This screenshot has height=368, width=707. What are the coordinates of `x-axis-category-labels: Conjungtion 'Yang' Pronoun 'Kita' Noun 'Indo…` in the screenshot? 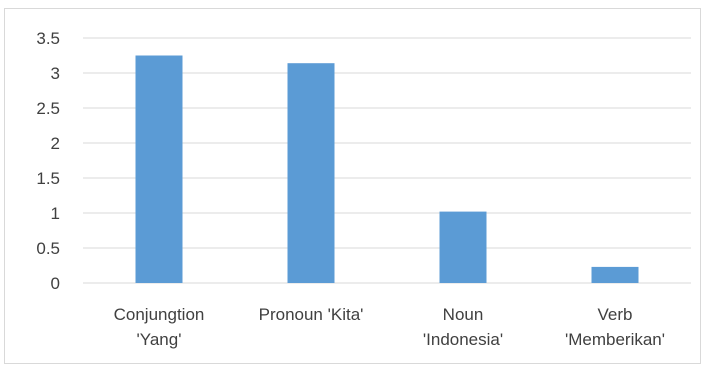 It's located at (389, 327).